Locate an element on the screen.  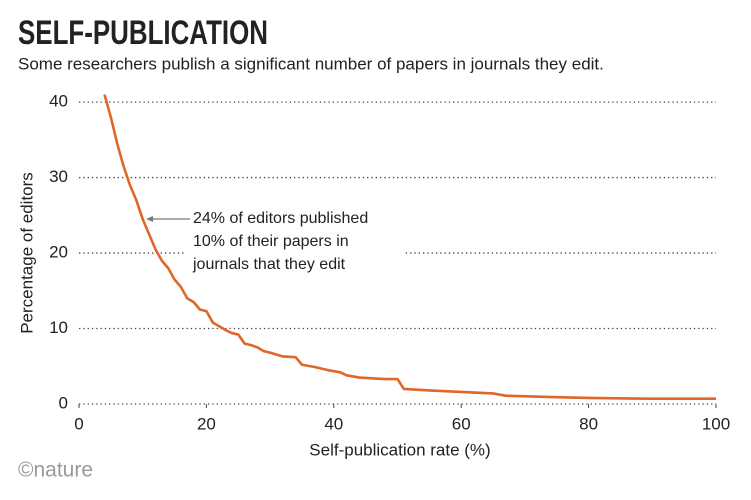
y-tick-label: 30 is located at coordinates (58, 176).